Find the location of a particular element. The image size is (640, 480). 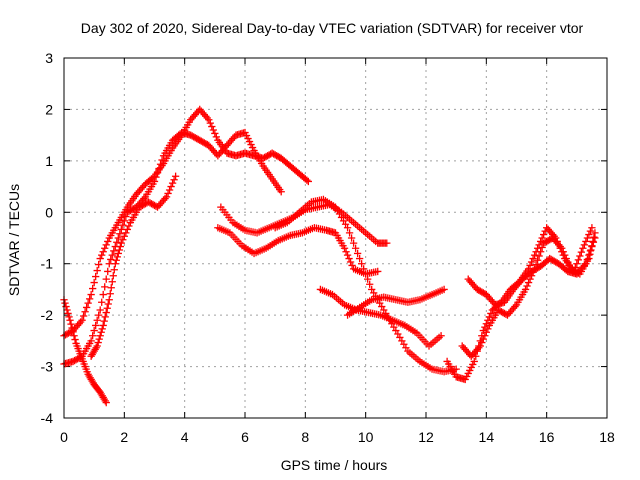

y-axis-label: SDTVAR / TECUs is located at coordinates (14, 240).